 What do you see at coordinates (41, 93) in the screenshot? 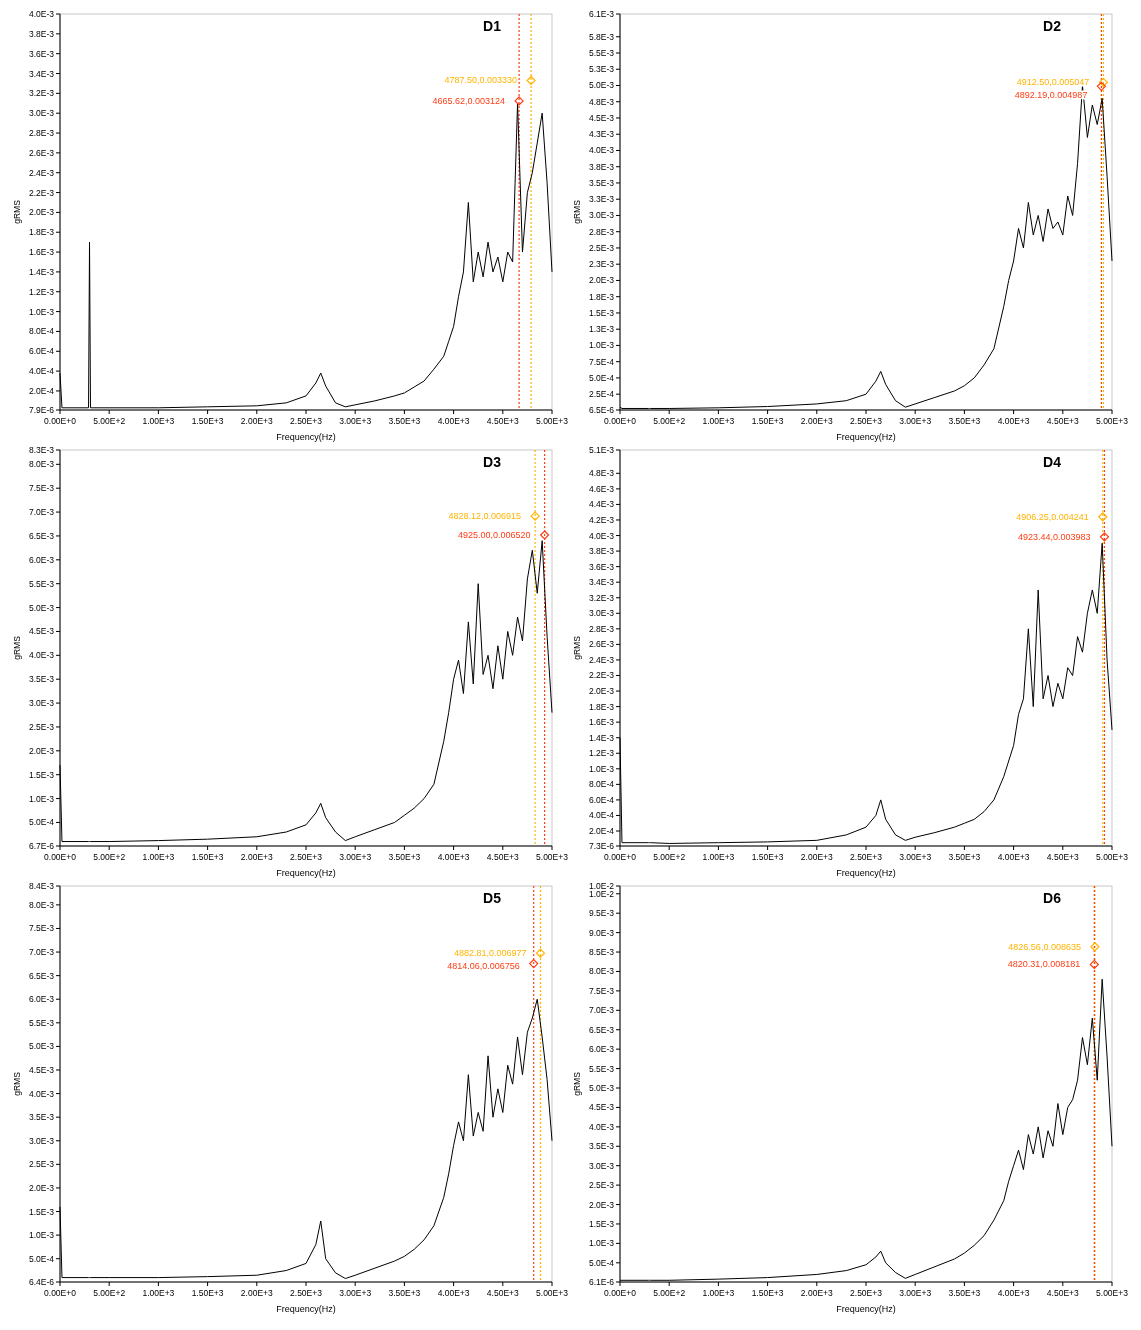
I see `y-tick-label: 3.2E-3` at bounding box center [41, 93].